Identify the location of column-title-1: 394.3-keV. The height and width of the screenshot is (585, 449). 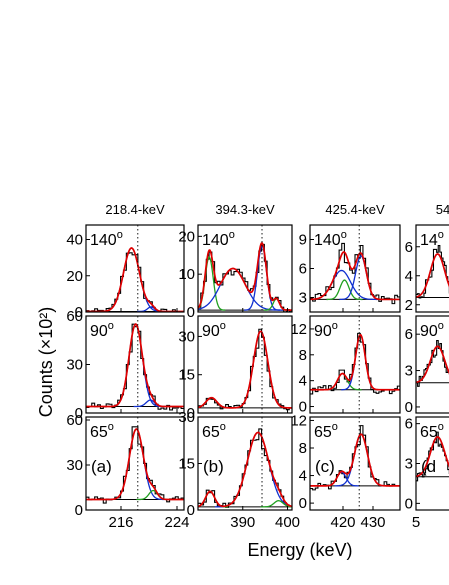
(245, 209).